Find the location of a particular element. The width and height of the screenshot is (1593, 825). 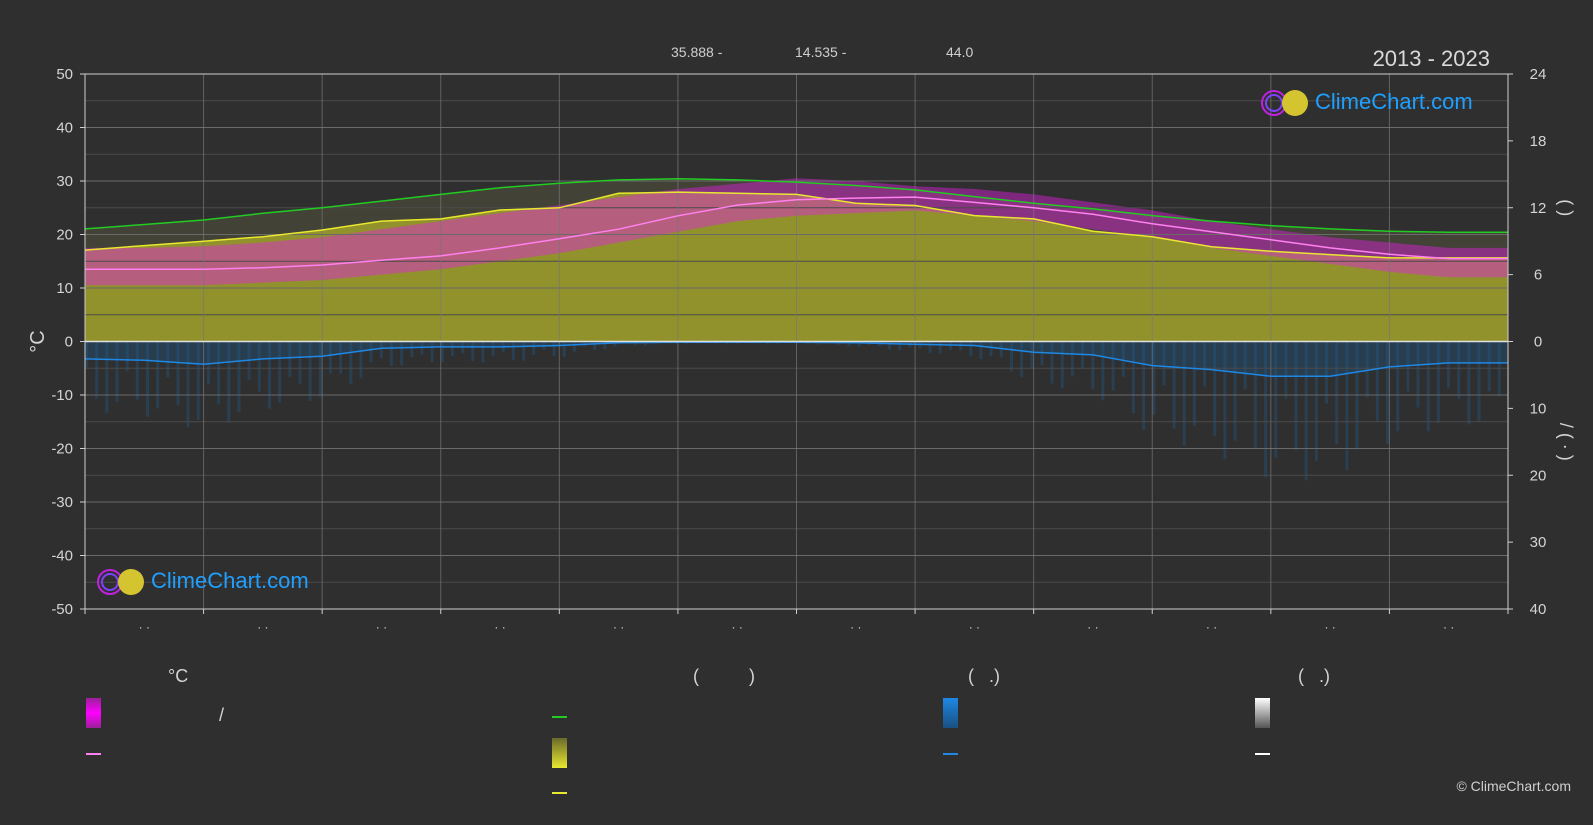

temp-mean-line is located at coordinates (796, 233).